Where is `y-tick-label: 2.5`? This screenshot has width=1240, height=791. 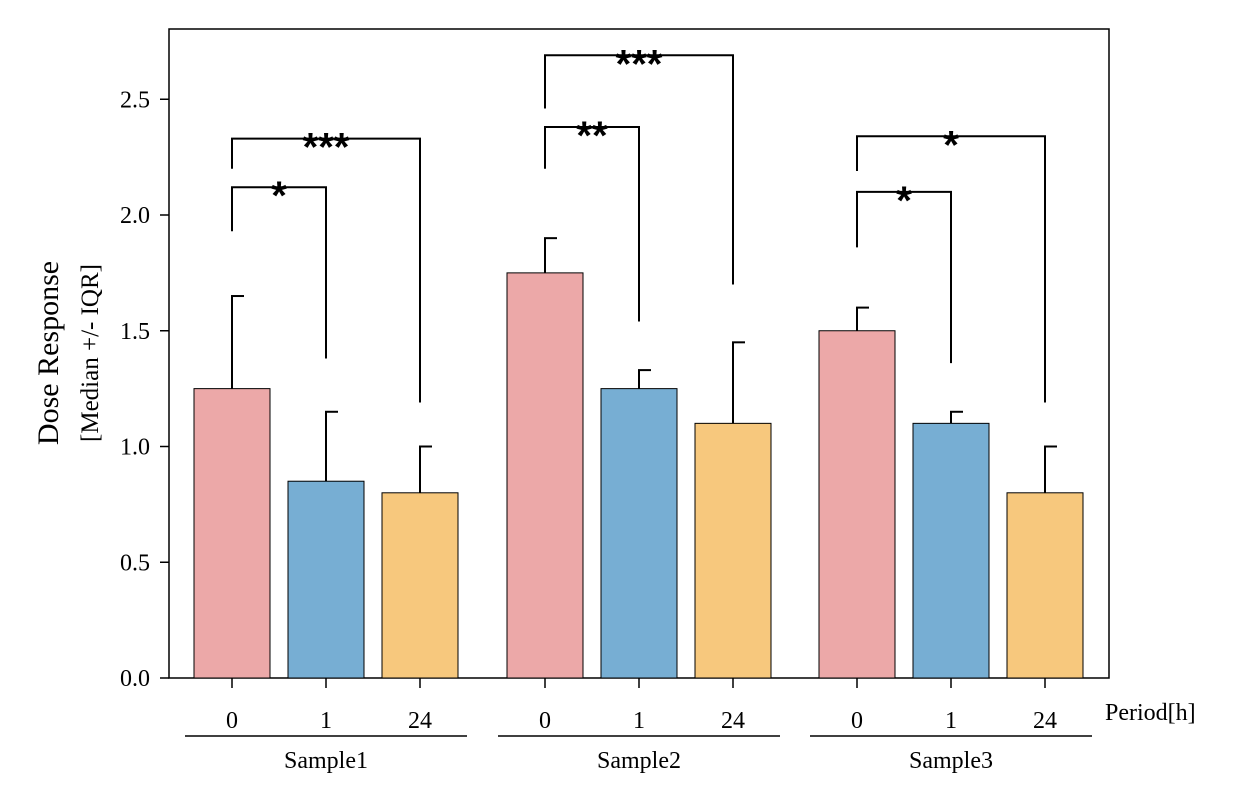 y-tick-label: 2.5 is located at coordinates (135, 100).